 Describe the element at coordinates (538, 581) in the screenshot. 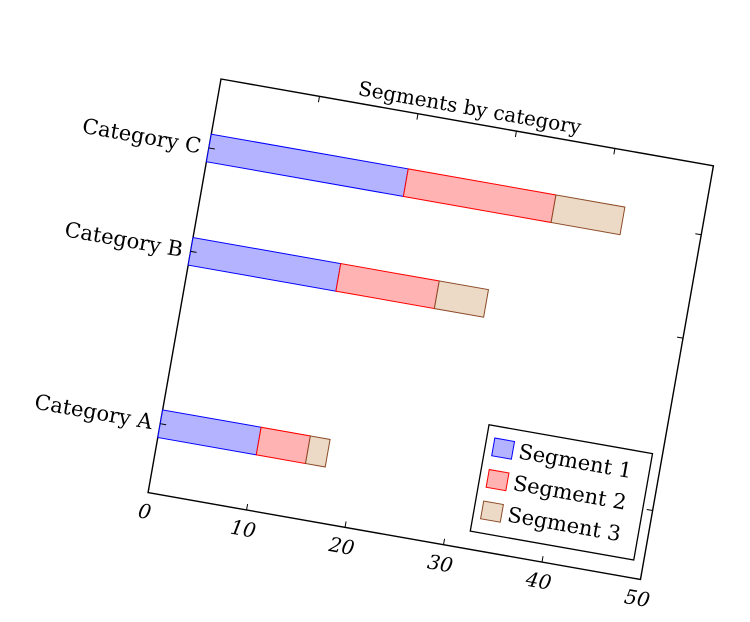

I see `x-tick-label: 40` at that location.